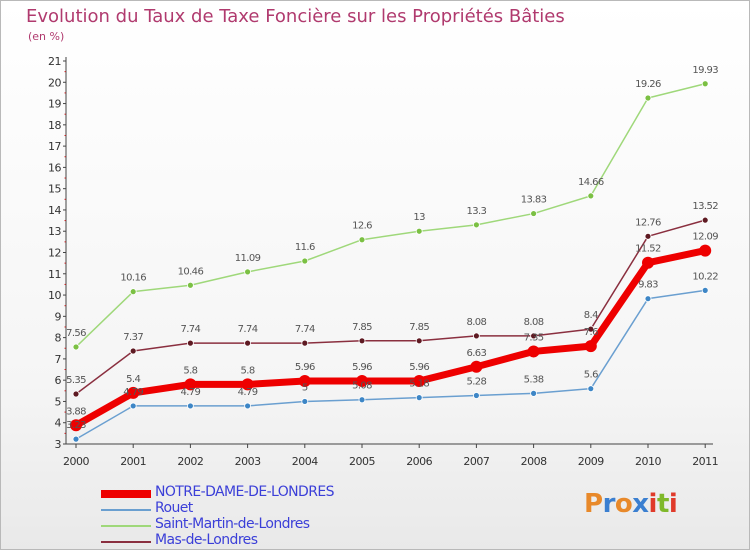 This screenshot has height=551, width=750. I want to click on logo-letter: x, so click(640, 504).